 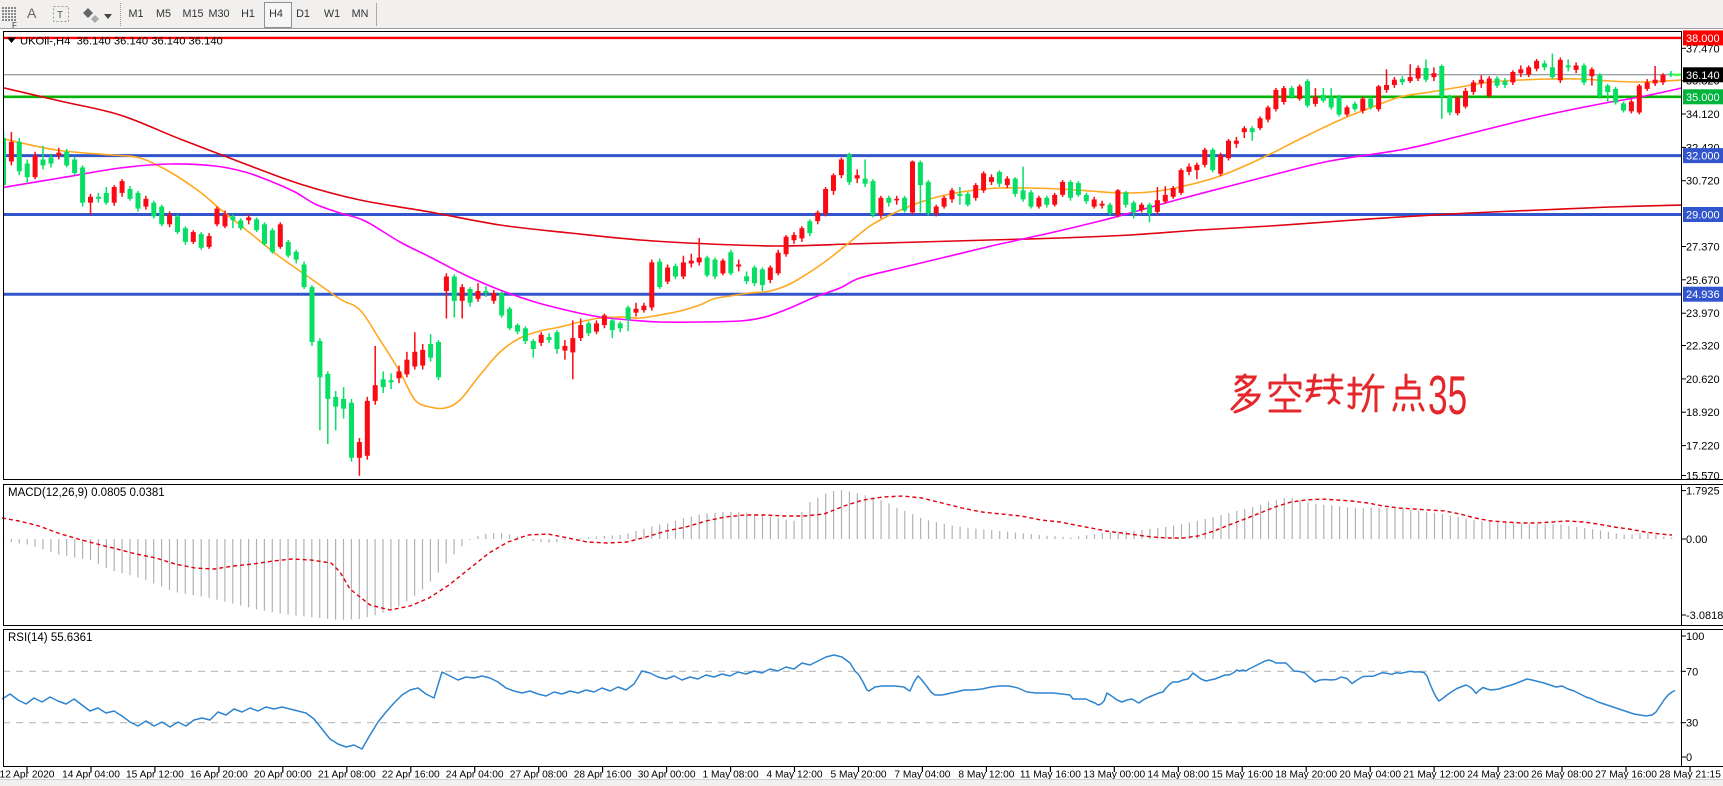 I want to click on svg-text: 22.320, so click(x=1703, y=347).